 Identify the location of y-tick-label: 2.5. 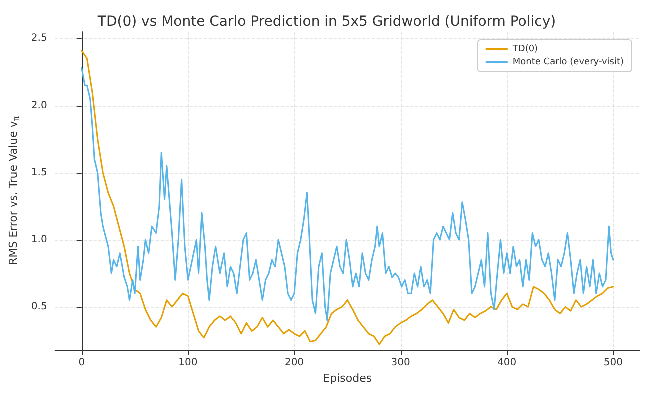
(39, 38).